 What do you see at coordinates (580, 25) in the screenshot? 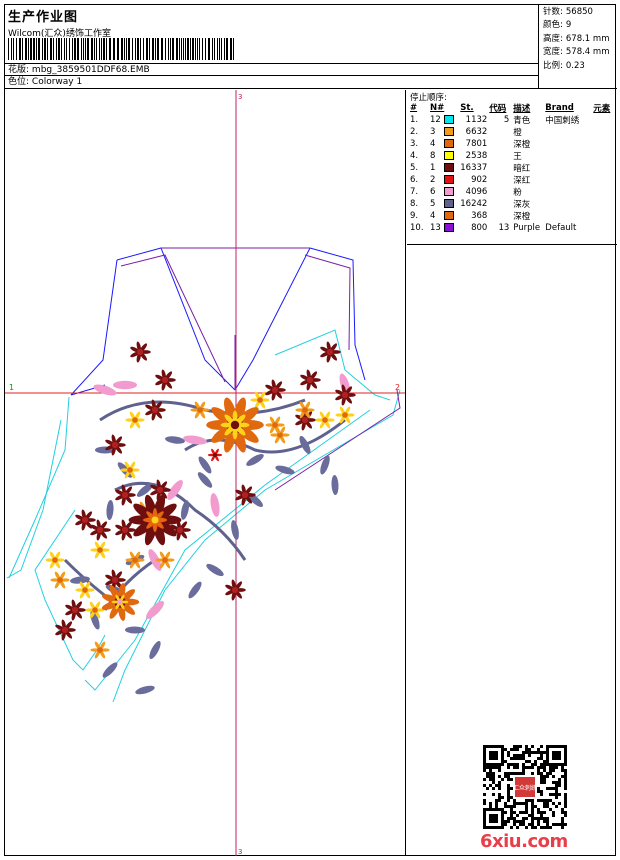
I see `spec-row: 颜色: 9` at bounding box center [580, 25].